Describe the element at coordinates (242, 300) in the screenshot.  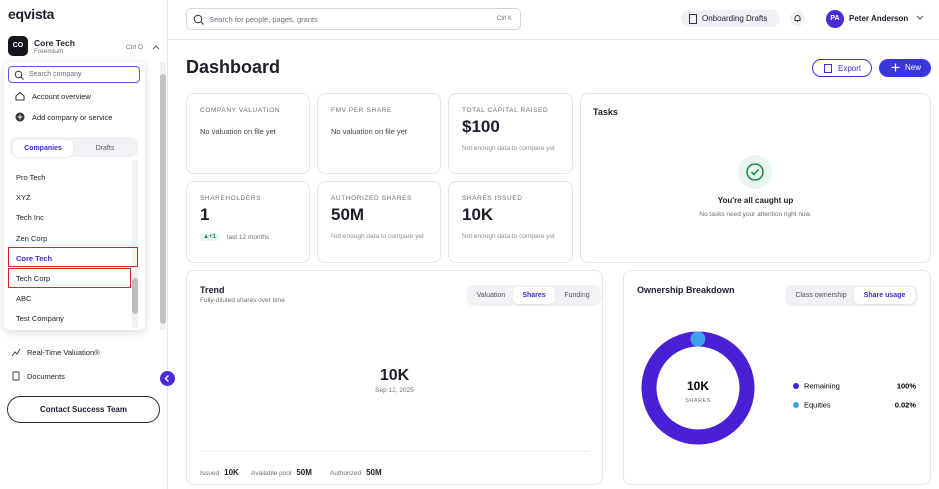
I see `trend-subtitle: Fully-diluted shares over time` at that location.